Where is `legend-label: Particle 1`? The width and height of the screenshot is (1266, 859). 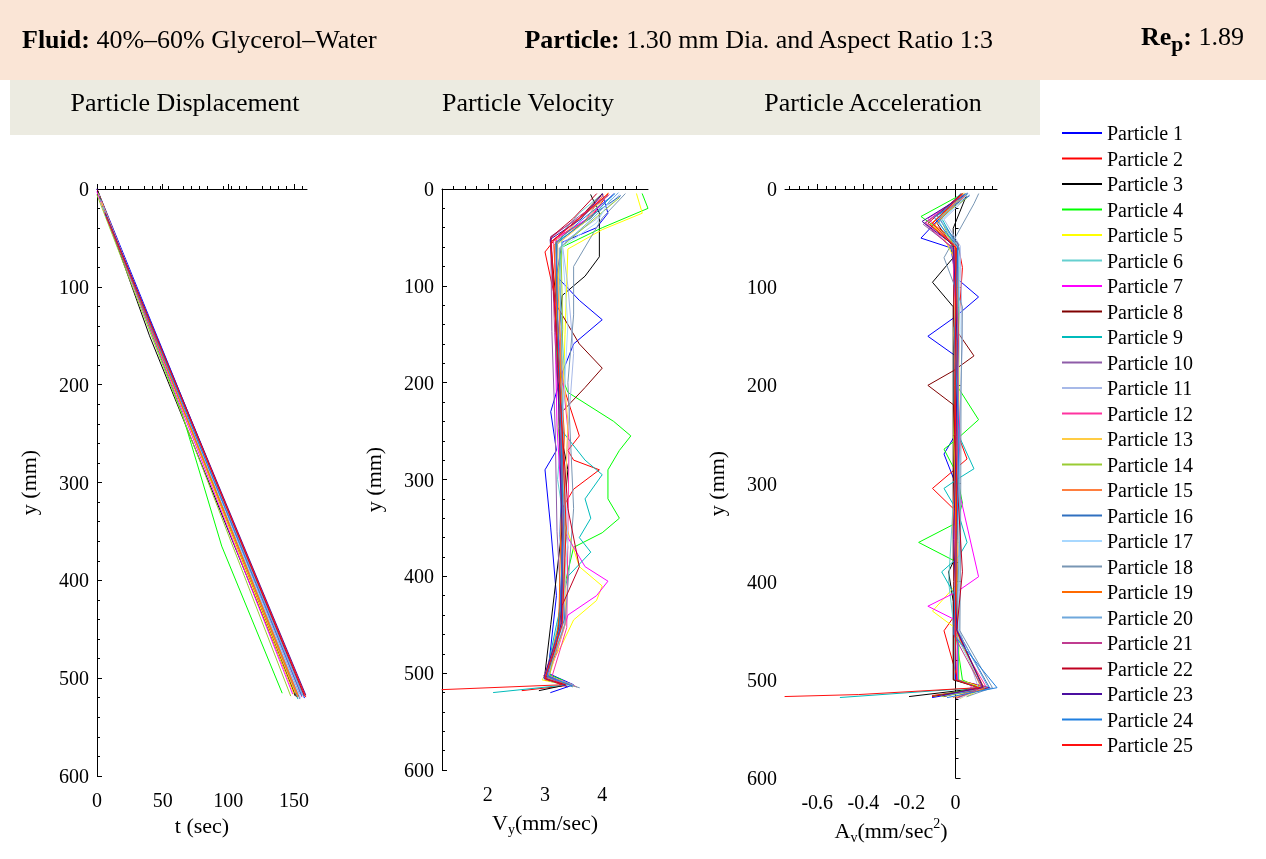
legend-label: Particle 1 is located at coordinates (1145, 133).